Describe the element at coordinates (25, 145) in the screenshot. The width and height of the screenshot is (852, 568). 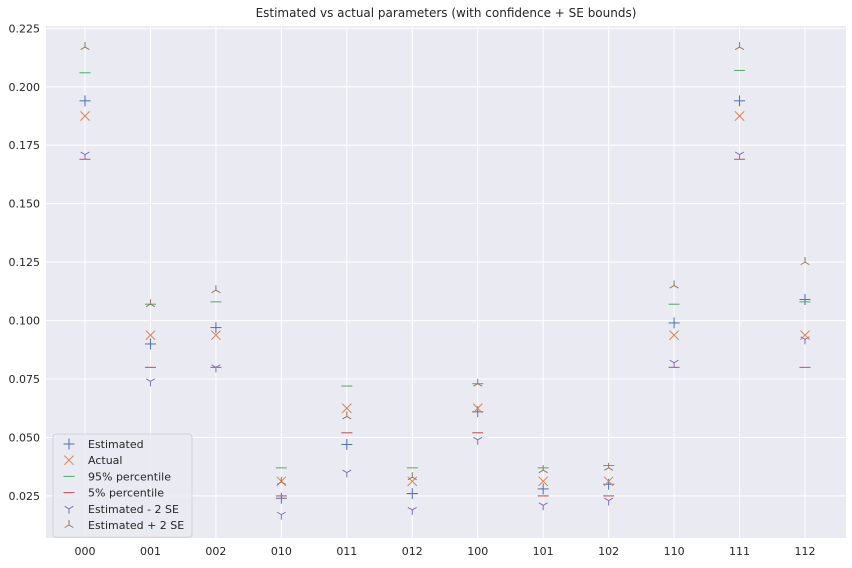
I see `y-tick-label: 0.175` at that location.